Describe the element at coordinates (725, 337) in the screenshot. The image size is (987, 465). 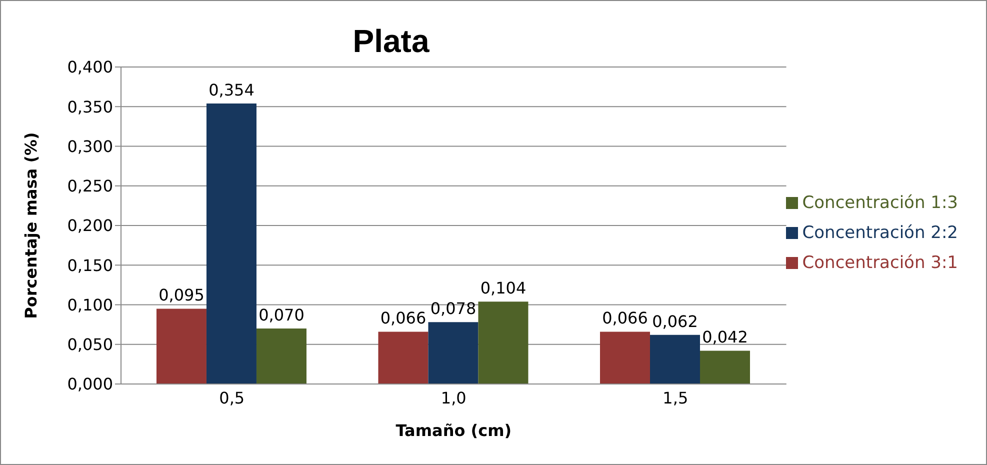
I see `data-label: 0,042` at that location.